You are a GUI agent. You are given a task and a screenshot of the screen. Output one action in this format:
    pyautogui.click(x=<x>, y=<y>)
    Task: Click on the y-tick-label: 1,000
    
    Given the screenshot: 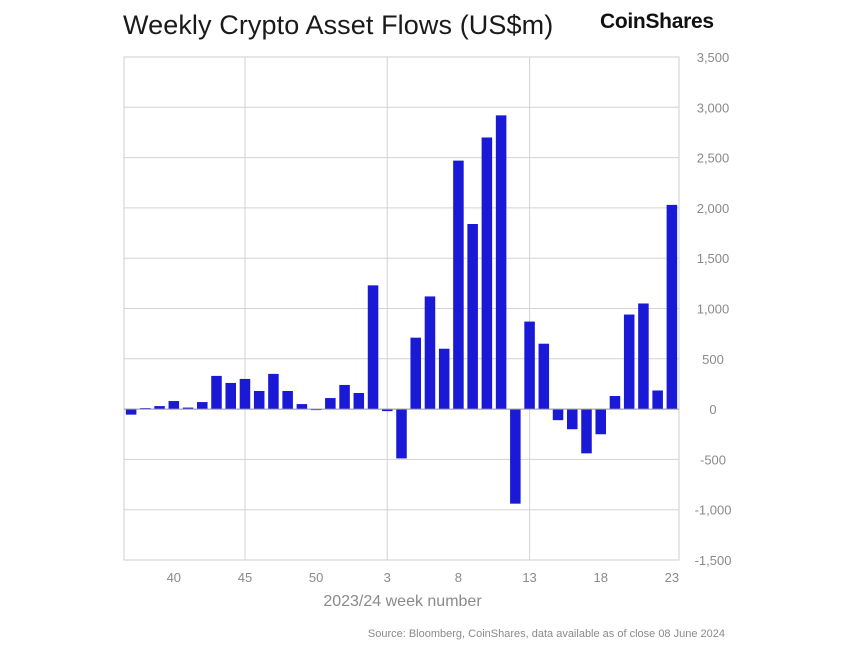 What is the action you would take?
    pyautogui.click(x=713, y=309)
    